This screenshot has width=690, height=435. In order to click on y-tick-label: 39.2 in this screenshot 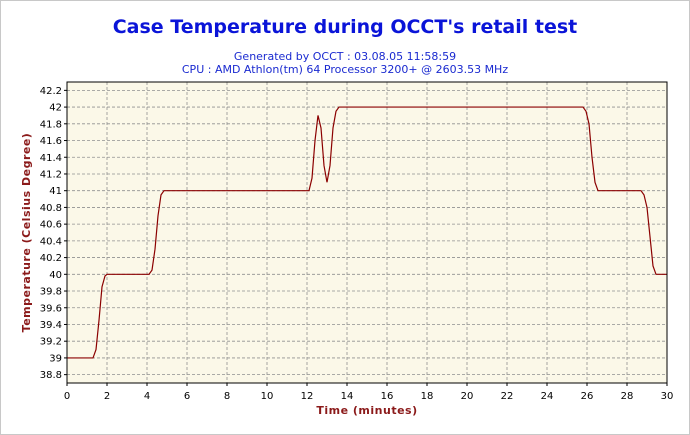, I will do `click(51, 342)`.